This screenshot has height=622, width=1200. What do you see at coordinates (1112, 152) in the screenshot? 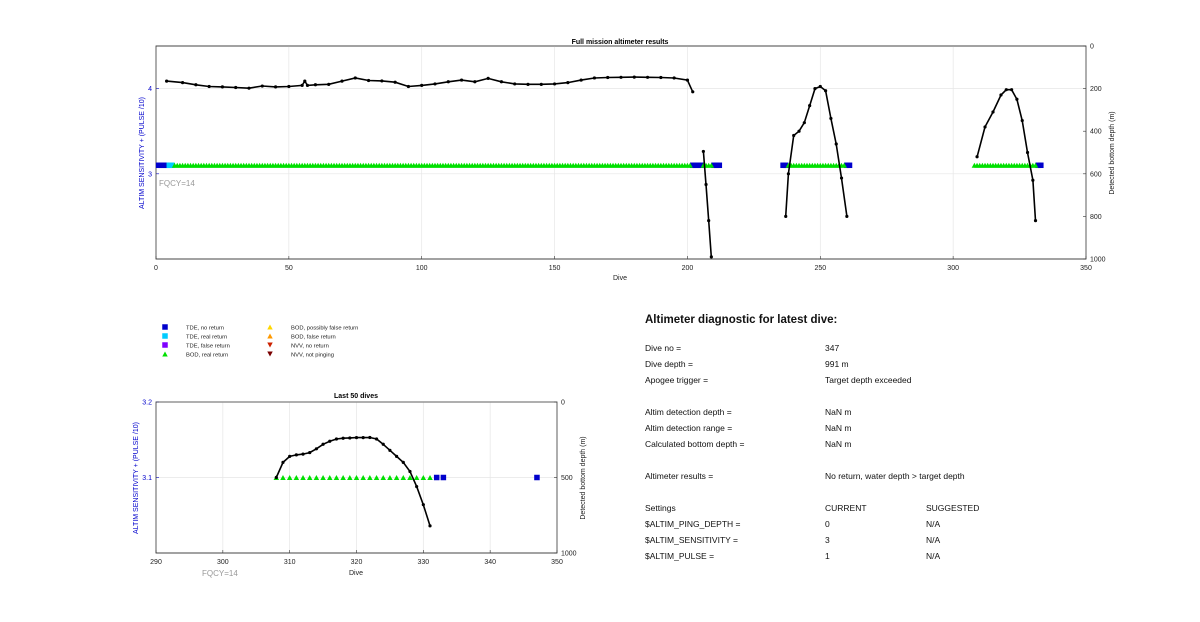
I see `y2-axis-label: Detected bottom depth (m)` at bounding box center [1112, 152].